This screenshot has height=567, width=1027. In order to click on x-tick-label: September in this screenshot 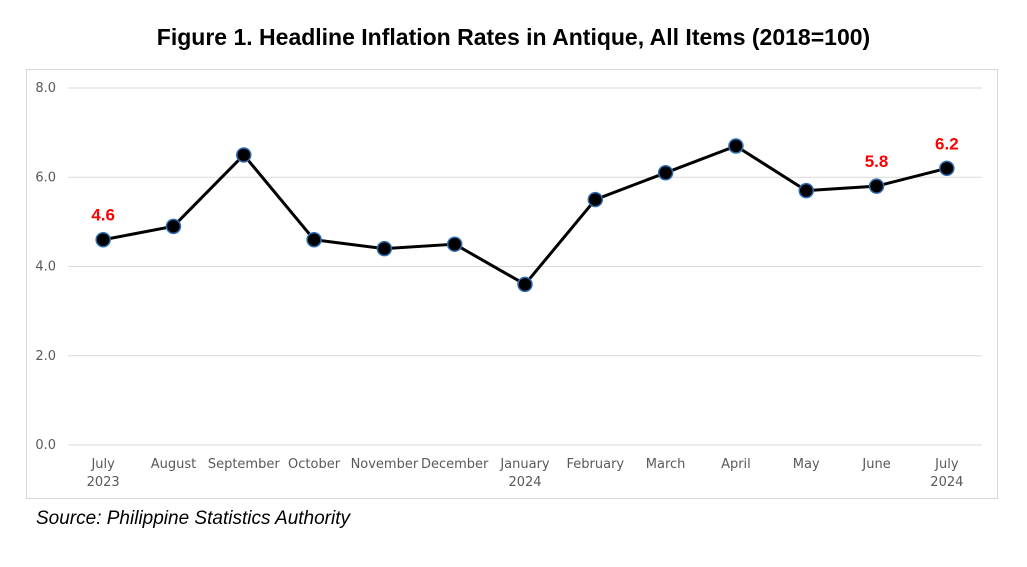, I will do `click(244, 464)`.